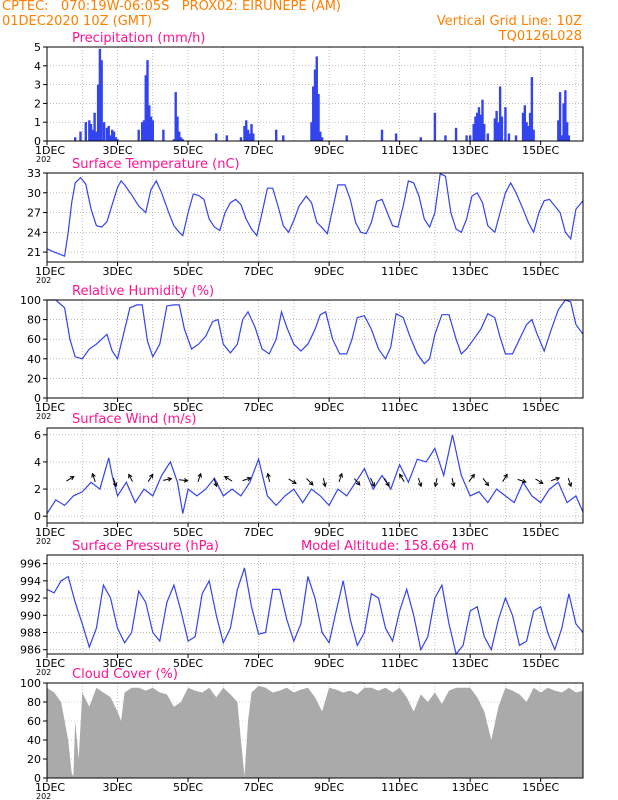 The width and height of the screenshot is (618, 800). What do you see at coordinates (30, 564) in the screenshot?
I see `y-tick-label: 996` at bounding box center [30, 564].